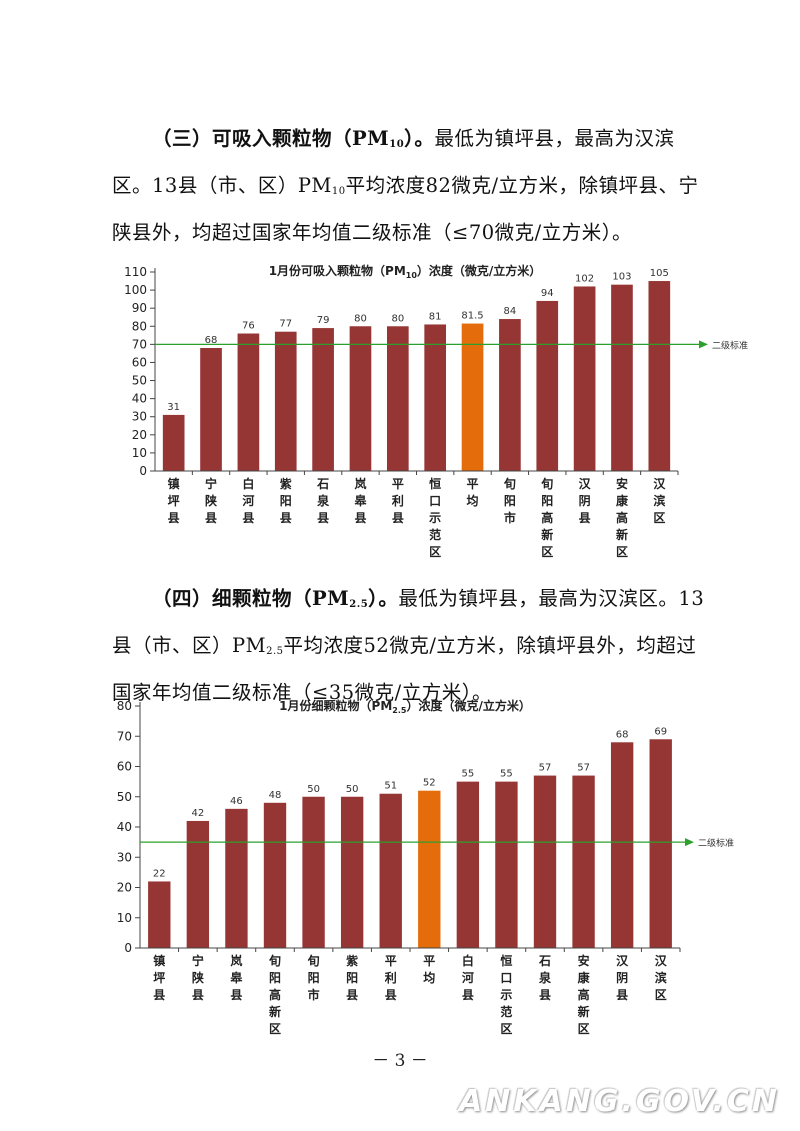 This screenshot has width=800, height=1131. What do you see at coordinates (124, 767) in the screenshot?
I see `pm25-y-tick-label: 60` at bounding box center [124, 767].